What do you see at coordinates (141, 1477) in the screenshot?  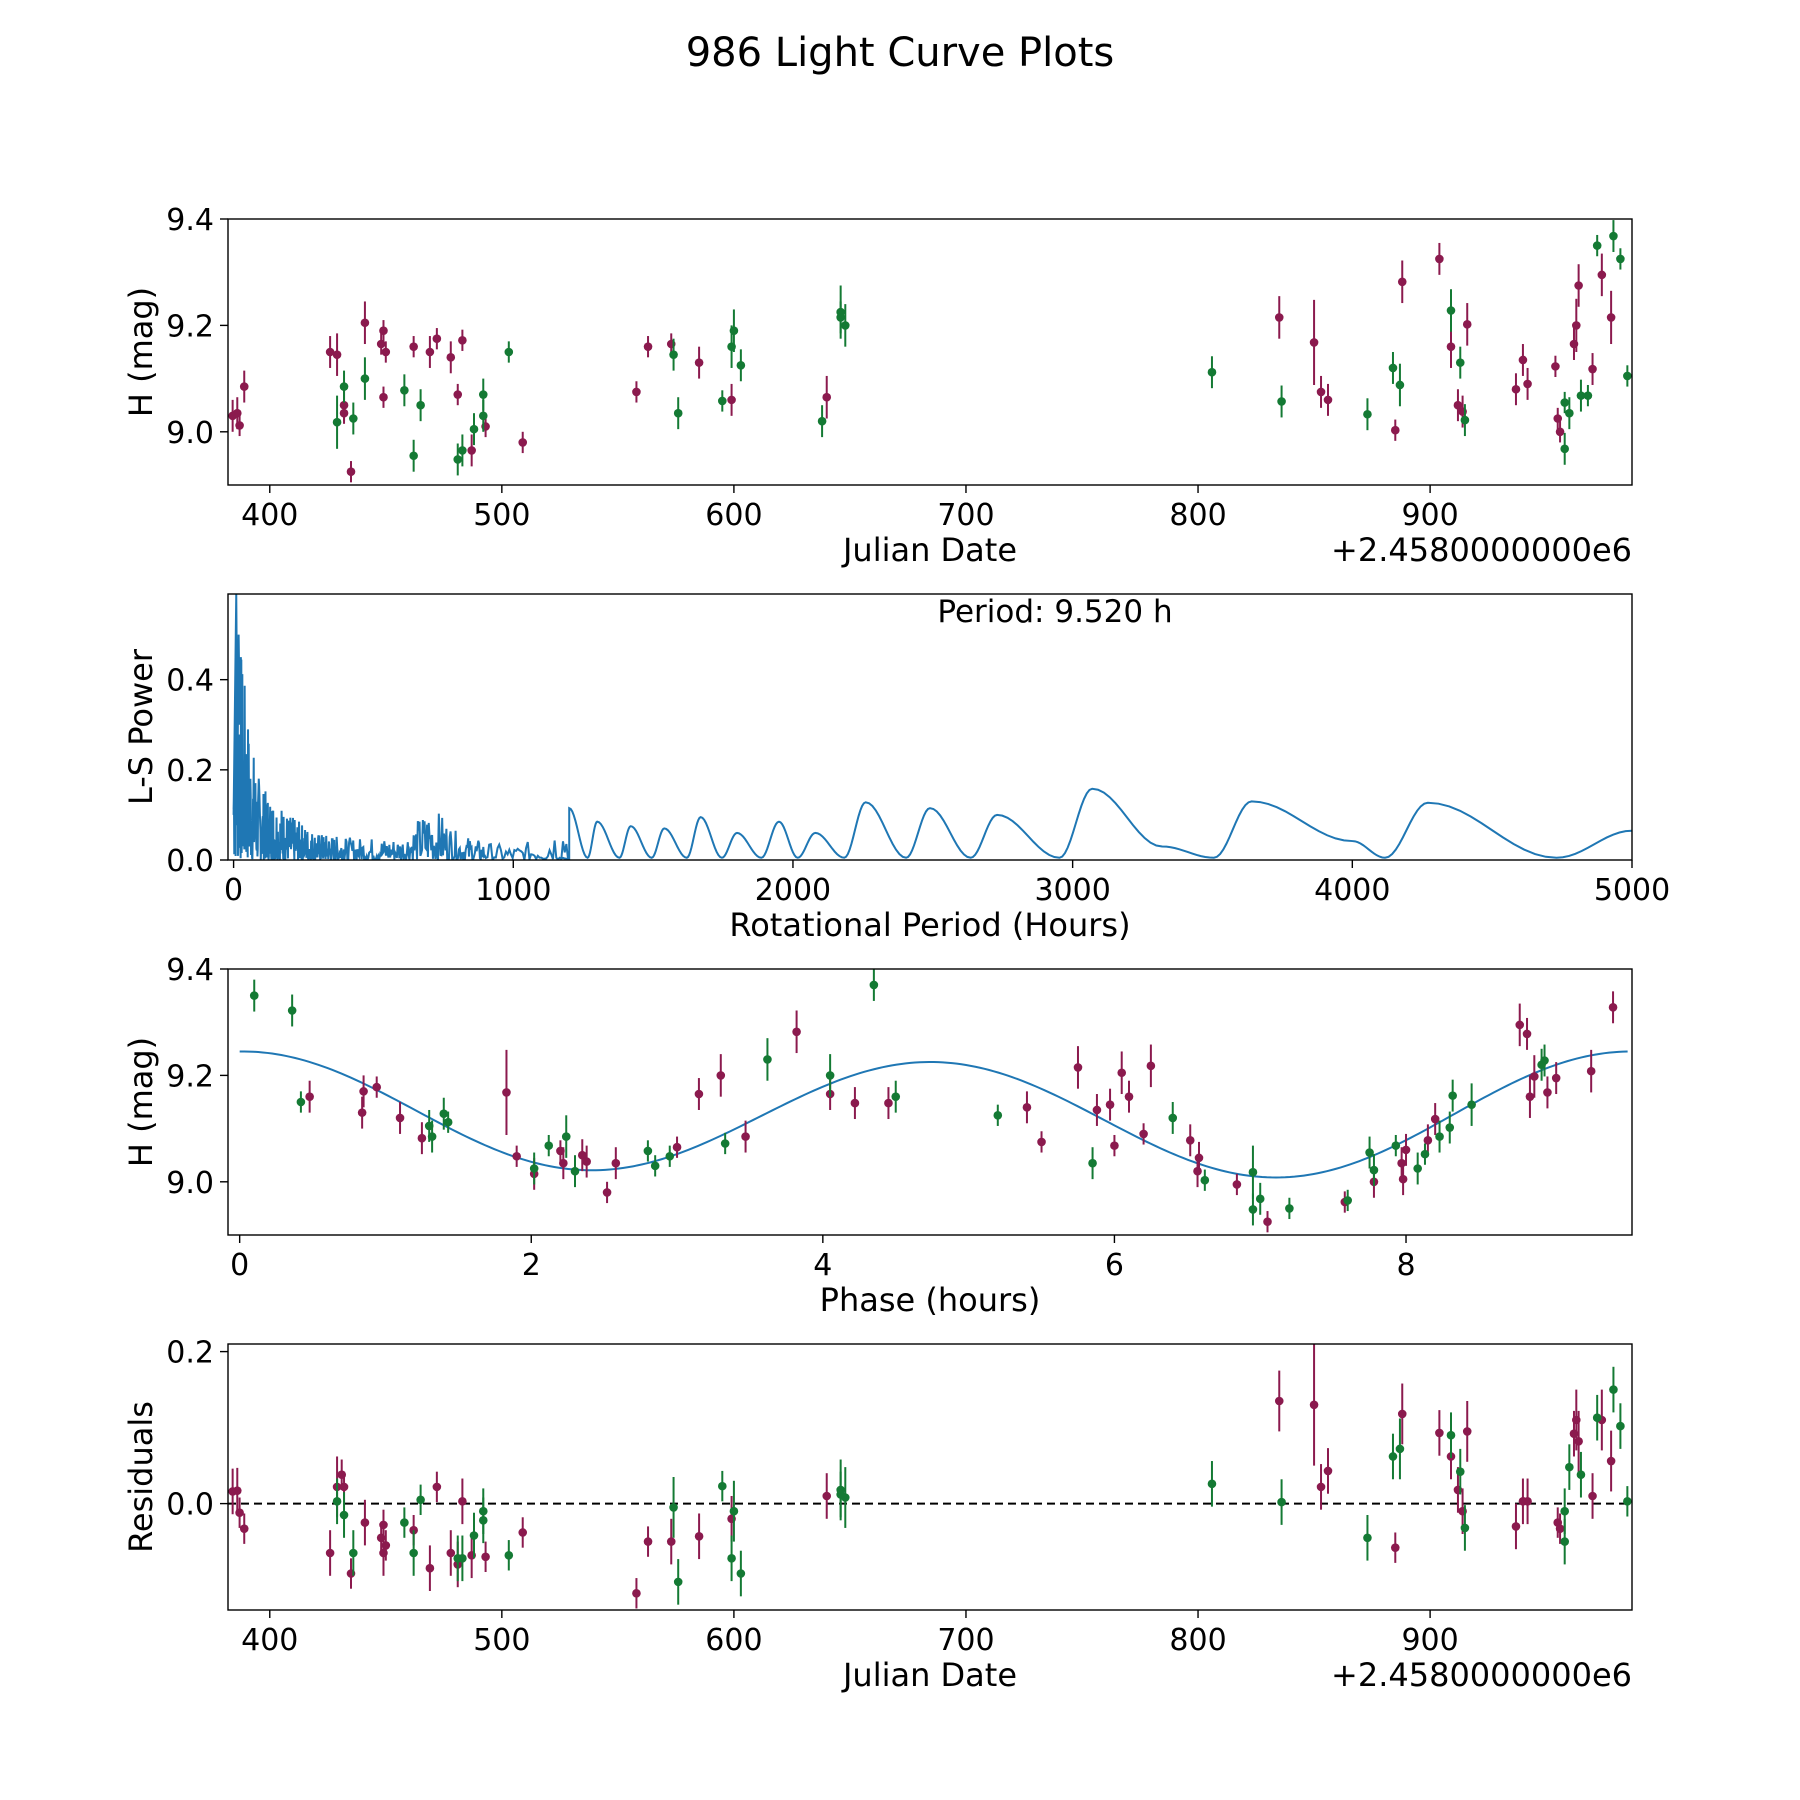 I see `y-axis-label: Residuals` at bounding box center [141, 1477].